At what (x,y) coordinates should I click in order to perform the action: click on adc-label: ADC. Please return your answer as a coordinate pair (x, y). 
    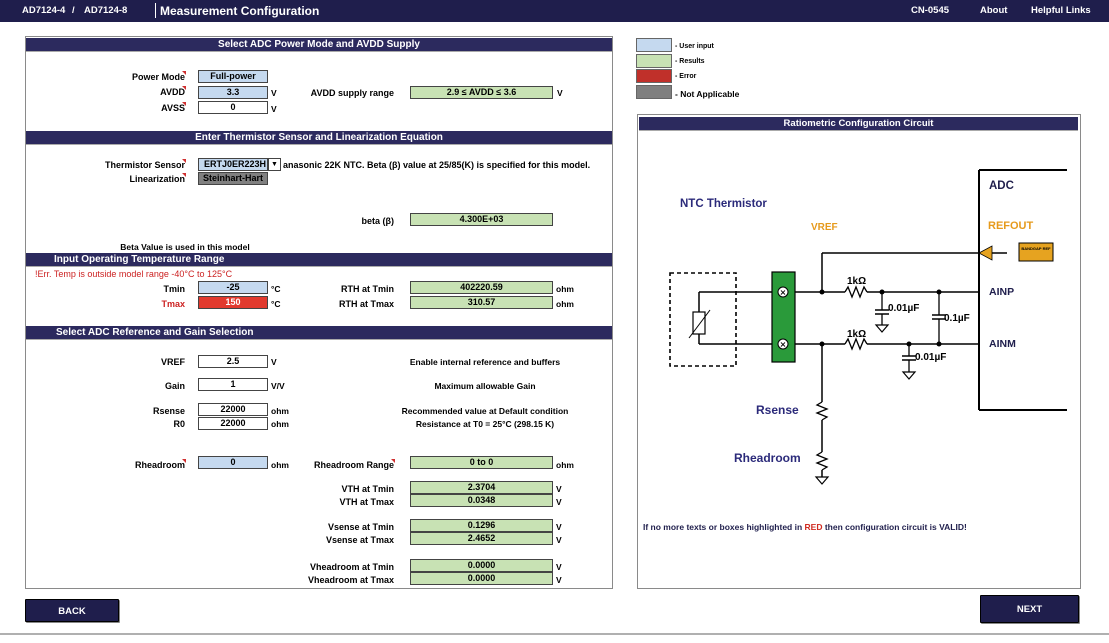
    Looking at the image, I should click on (1001, 186).